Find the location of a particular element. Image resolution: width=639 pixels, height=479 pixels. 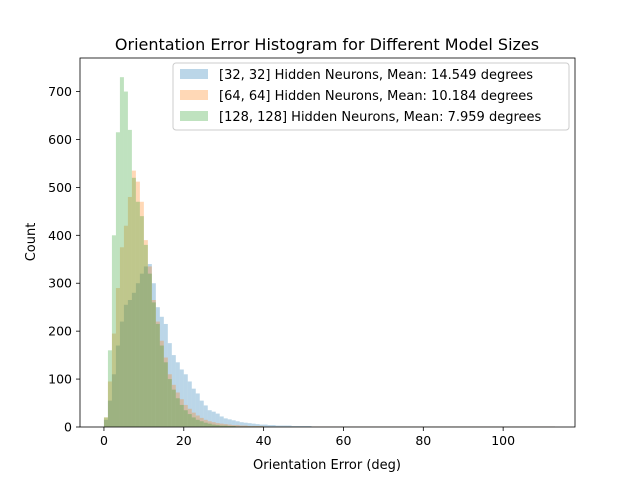

x-tick-label: 20 is located at coordinates (184, 440).